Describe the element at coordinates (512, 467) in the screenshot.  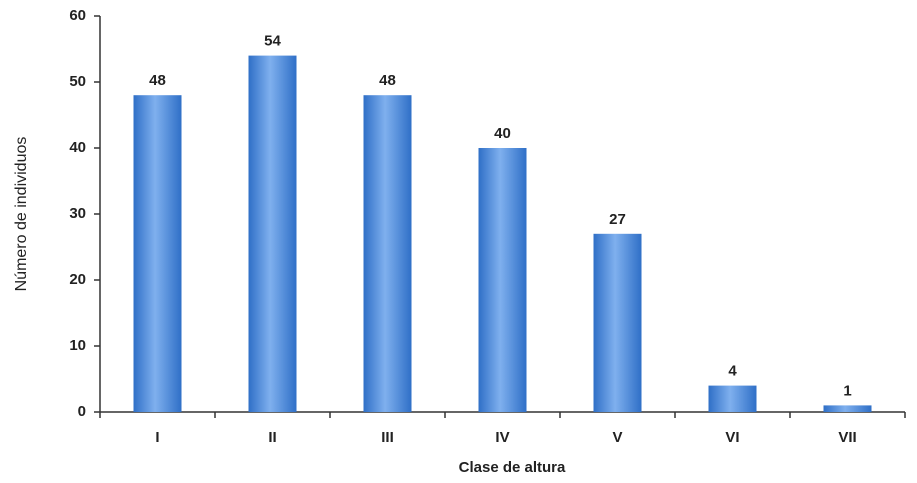
I see `x-axis-title: Clase de altura` at that location.